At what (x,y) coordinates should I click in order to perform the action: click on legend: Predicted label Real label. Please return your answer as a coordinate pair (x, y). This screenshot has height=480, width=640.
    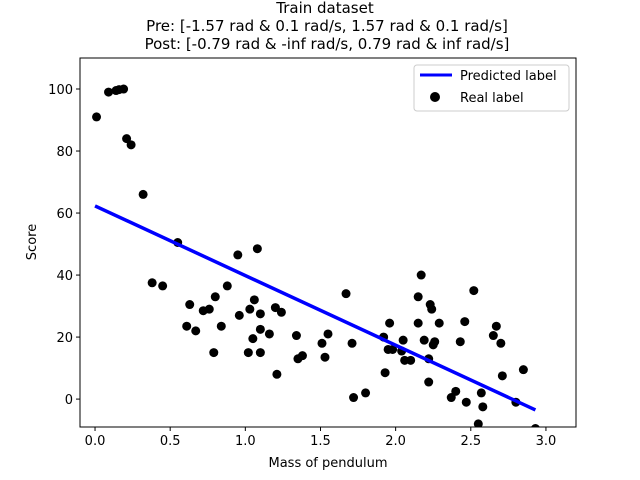
    Looking at the image, I should click on (491, 88).